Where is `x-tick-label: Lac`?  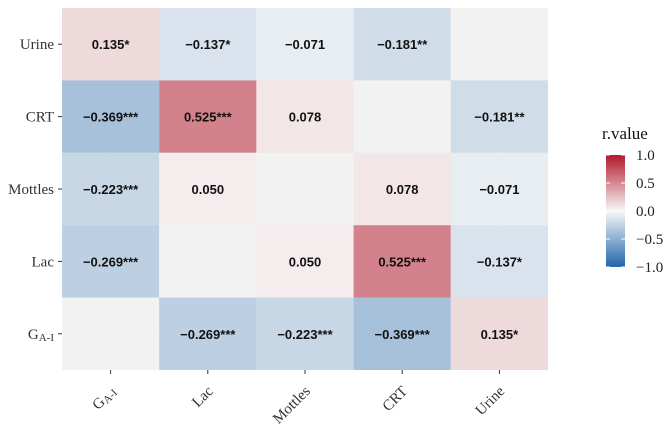
x-tick-label: Lac is located at coordinates (202, 396).